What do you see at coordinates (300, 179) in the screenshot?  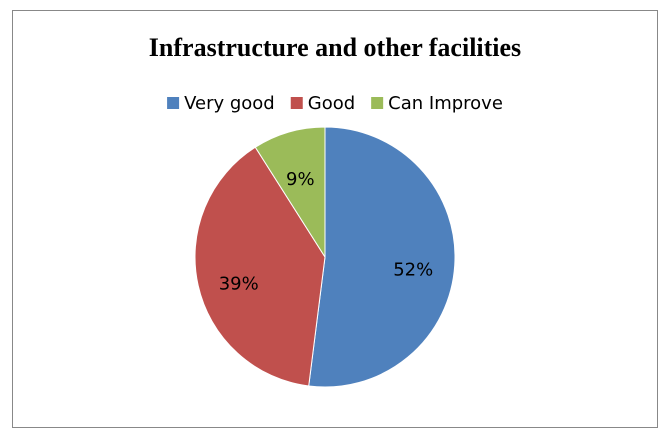 I see `data-label: 9%` at bounding box center [300, 179].